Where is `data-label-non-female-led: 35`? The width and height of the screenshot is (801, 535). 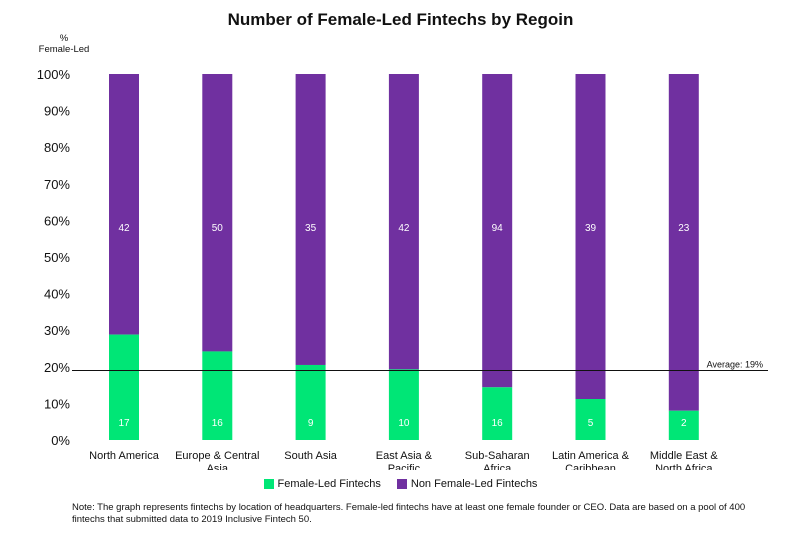
data-label-non-female-led: 35 is located at coordinates (311, 228).